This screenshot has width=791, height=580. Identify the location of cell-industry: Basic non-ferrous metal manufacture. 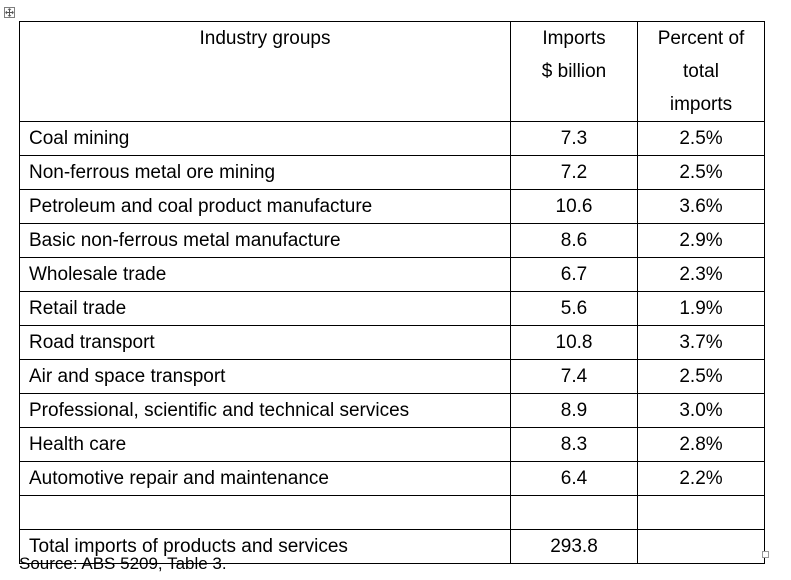
(265, 240).